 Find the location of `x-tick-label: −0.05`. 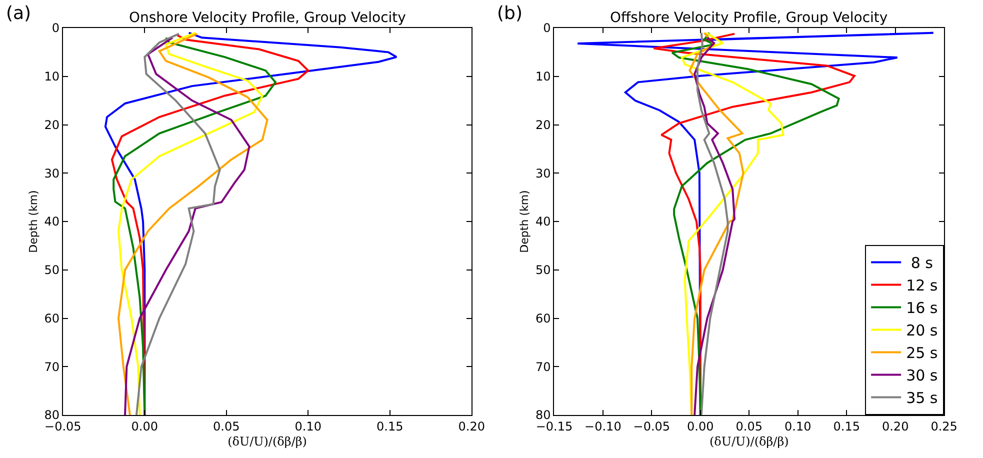

x-tick-label: −0.05 is located at coordinates (651, 426).